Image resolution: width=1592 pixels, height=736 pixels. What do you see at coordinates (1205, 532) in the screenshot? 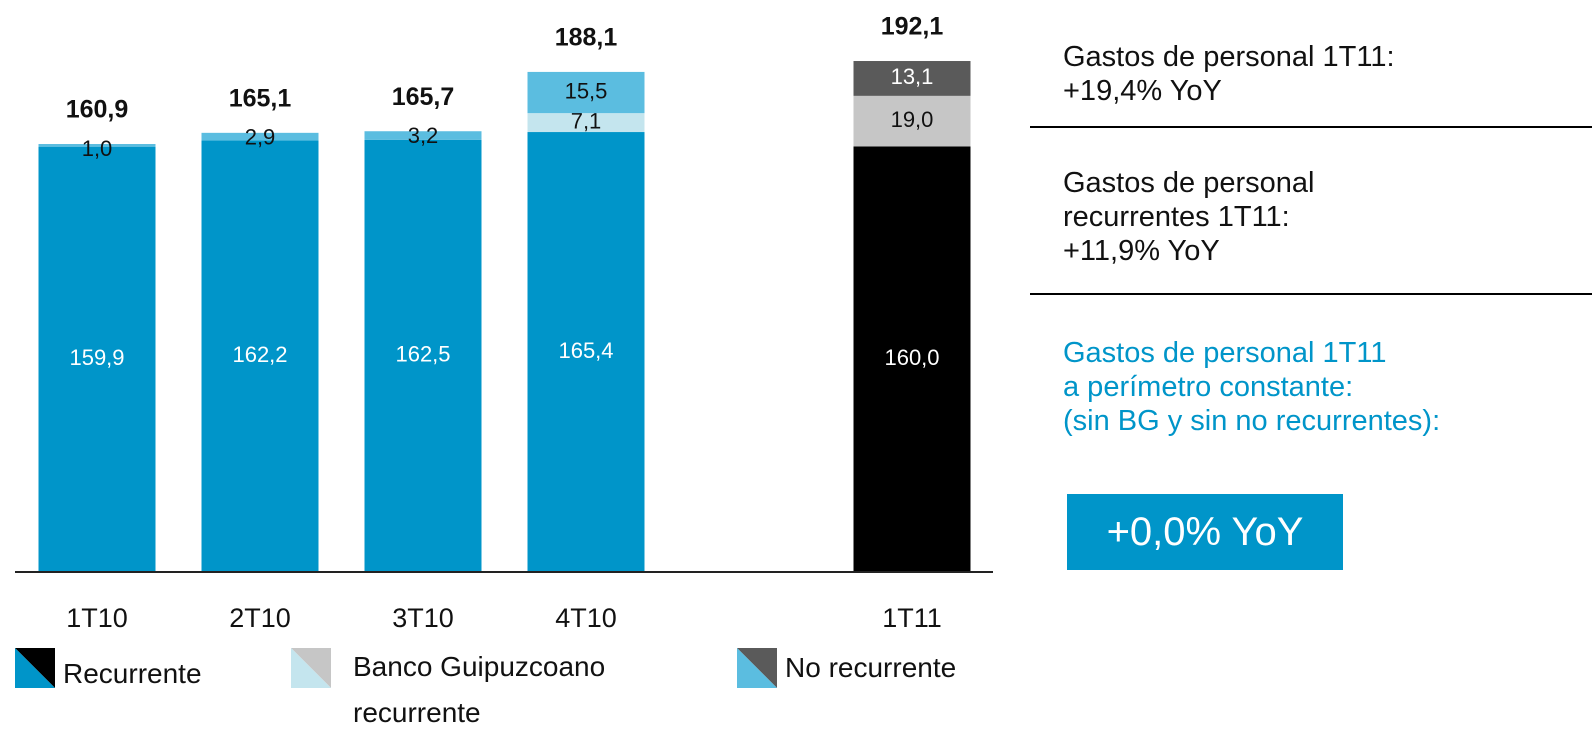
I see `highlight-box: +0,0% YoY` at bounding box center [1205, 532].